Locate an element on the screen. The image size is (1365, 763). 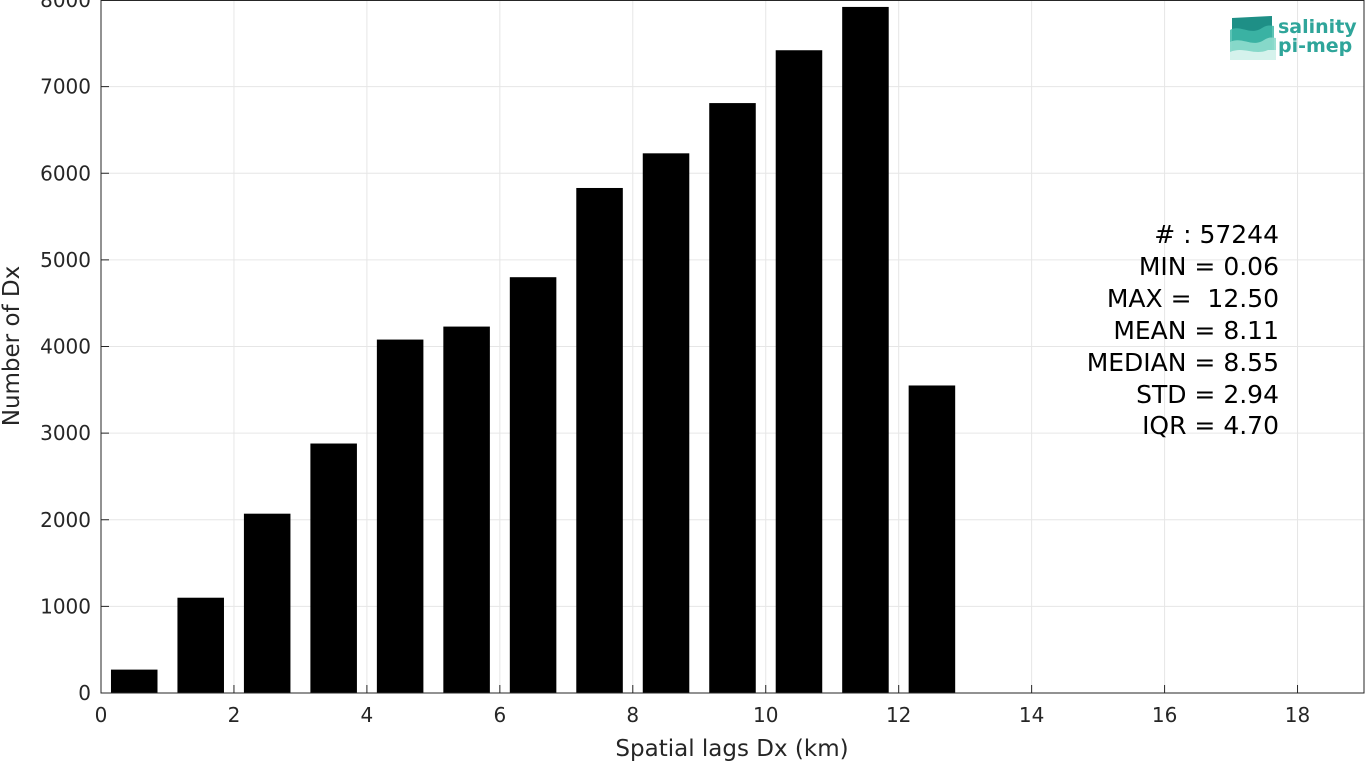
y-tick-label: 3000 is located at coordinates (65, 433).